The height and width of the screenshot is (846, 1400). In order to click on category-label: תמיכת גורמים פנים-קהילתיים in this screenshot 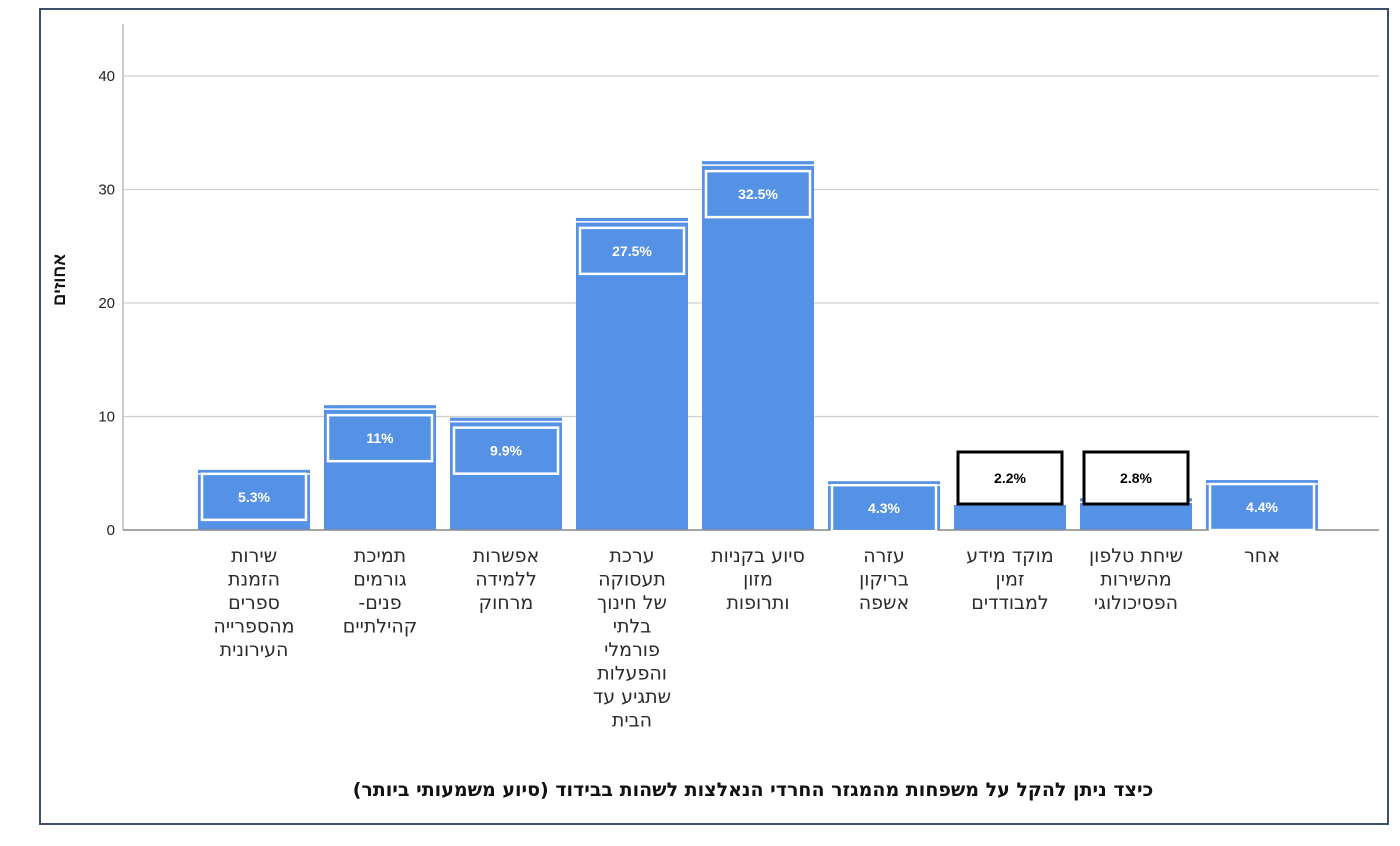, I will do `click(380, 591)`.